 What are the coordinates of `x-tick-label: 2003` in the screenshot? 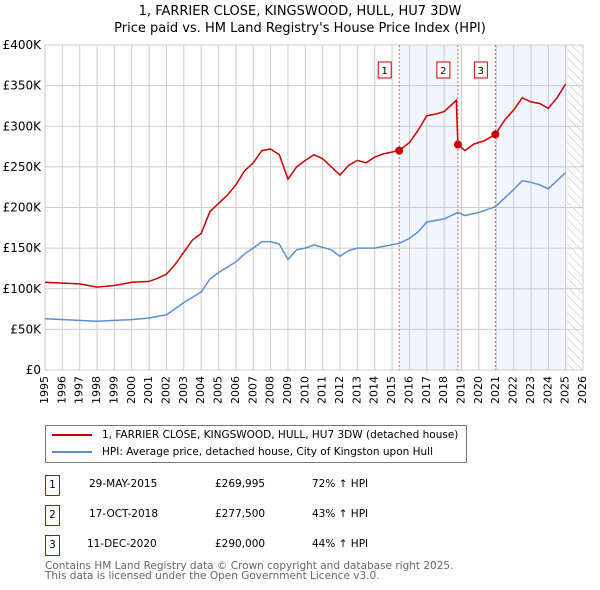 It's located at (183, 390).